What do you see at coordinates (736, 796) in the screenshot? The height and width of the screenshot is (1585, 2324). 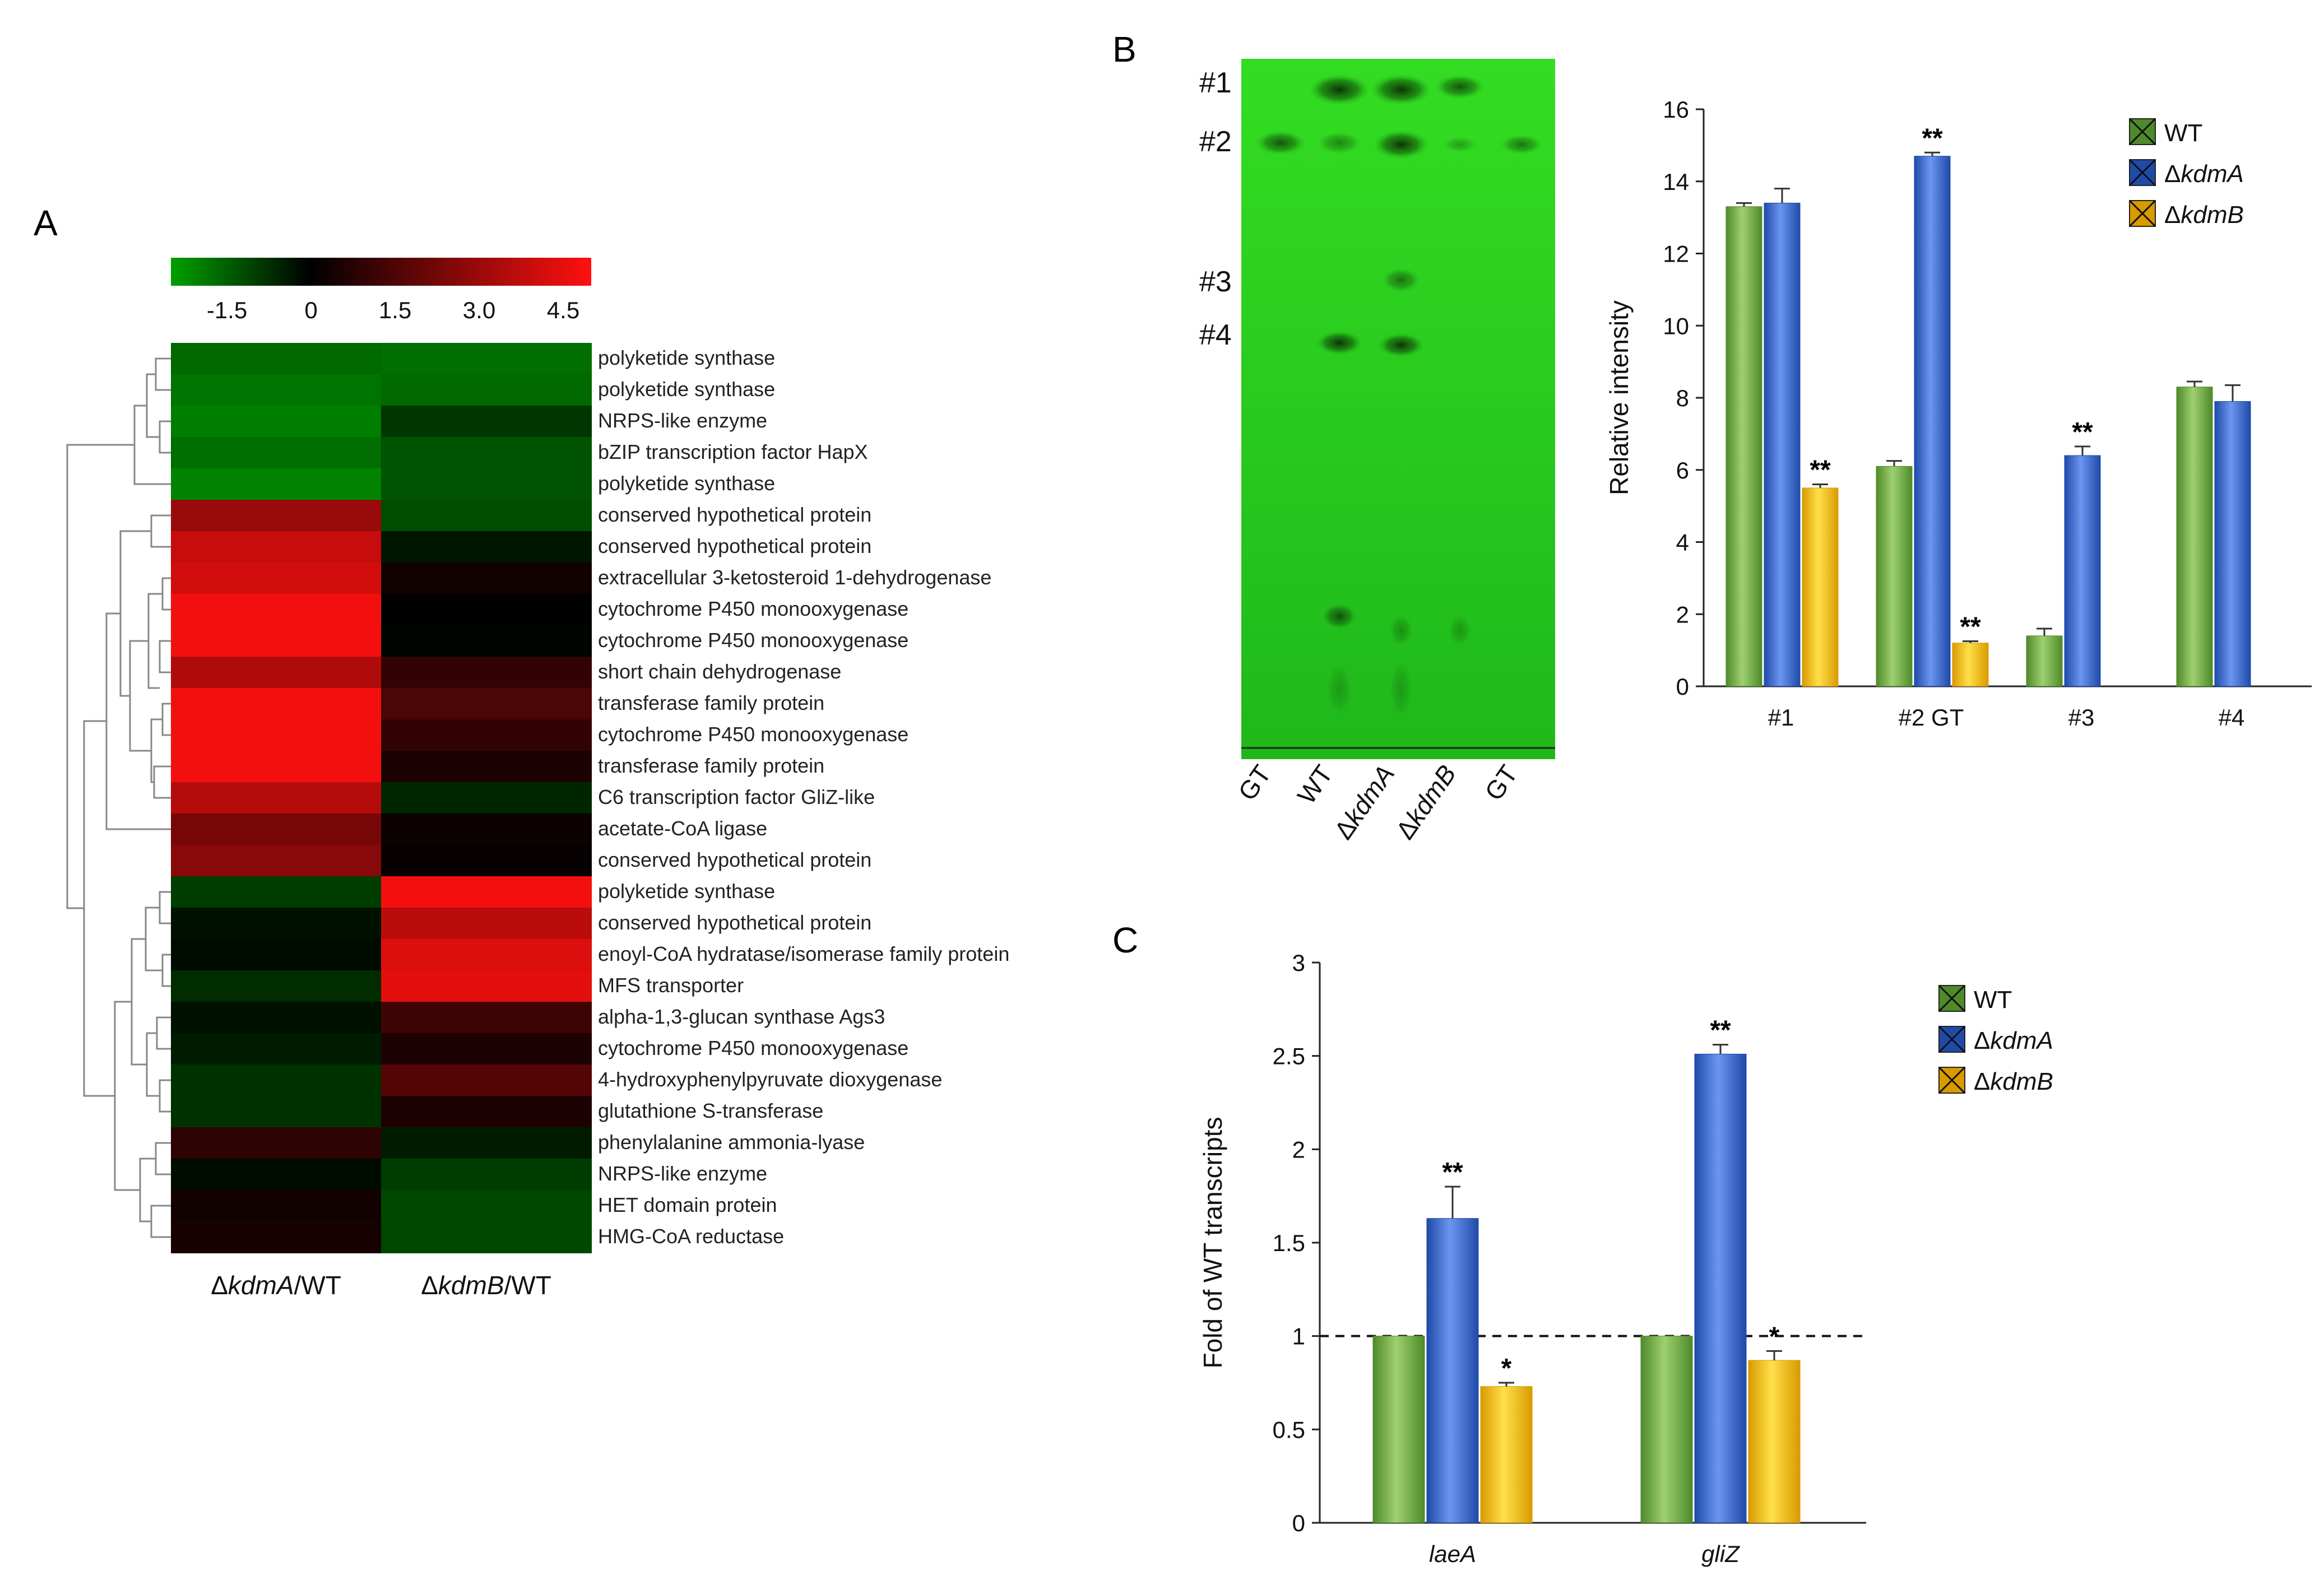 I see `heatmap-row-label: C6 transcription factor GliZ-like` at bounding box center [736, 796].